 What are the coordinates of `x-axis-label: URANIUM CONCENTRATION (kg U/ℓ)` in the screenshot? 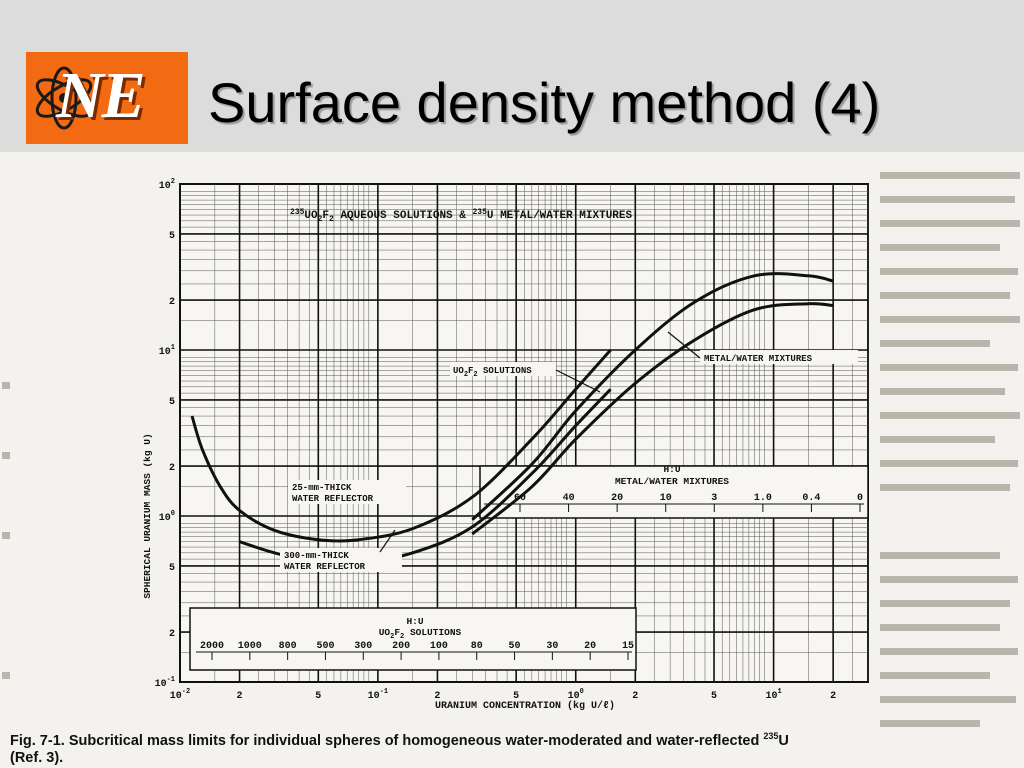 It's located at (525, 706).